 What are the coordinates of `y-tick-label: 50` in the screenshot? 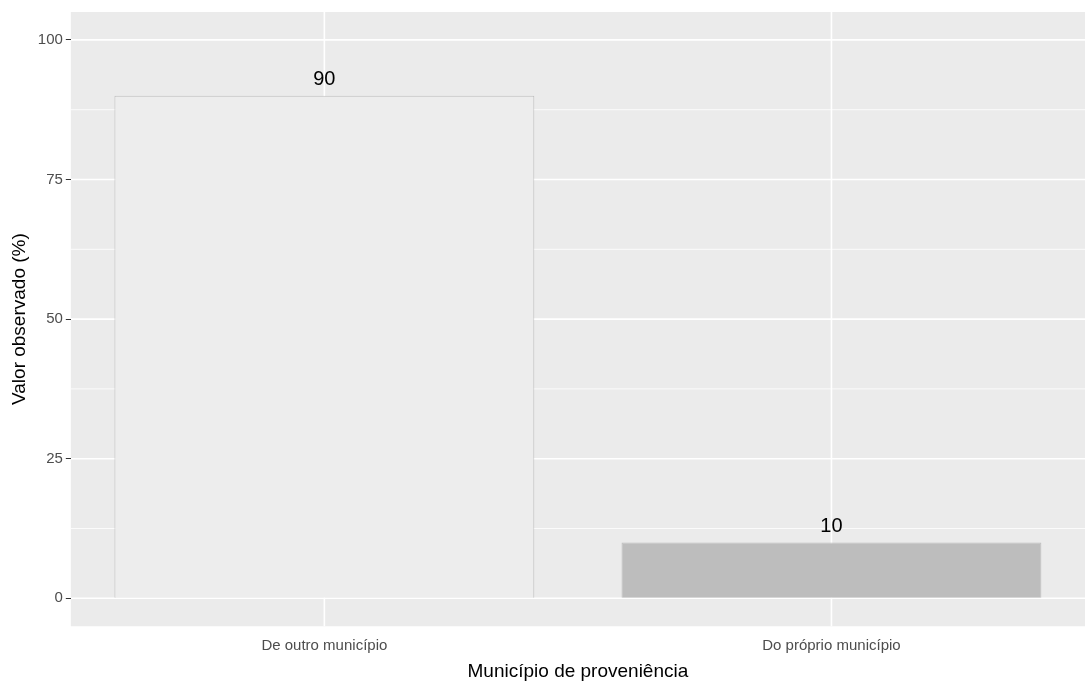 It's located at (54, 318).